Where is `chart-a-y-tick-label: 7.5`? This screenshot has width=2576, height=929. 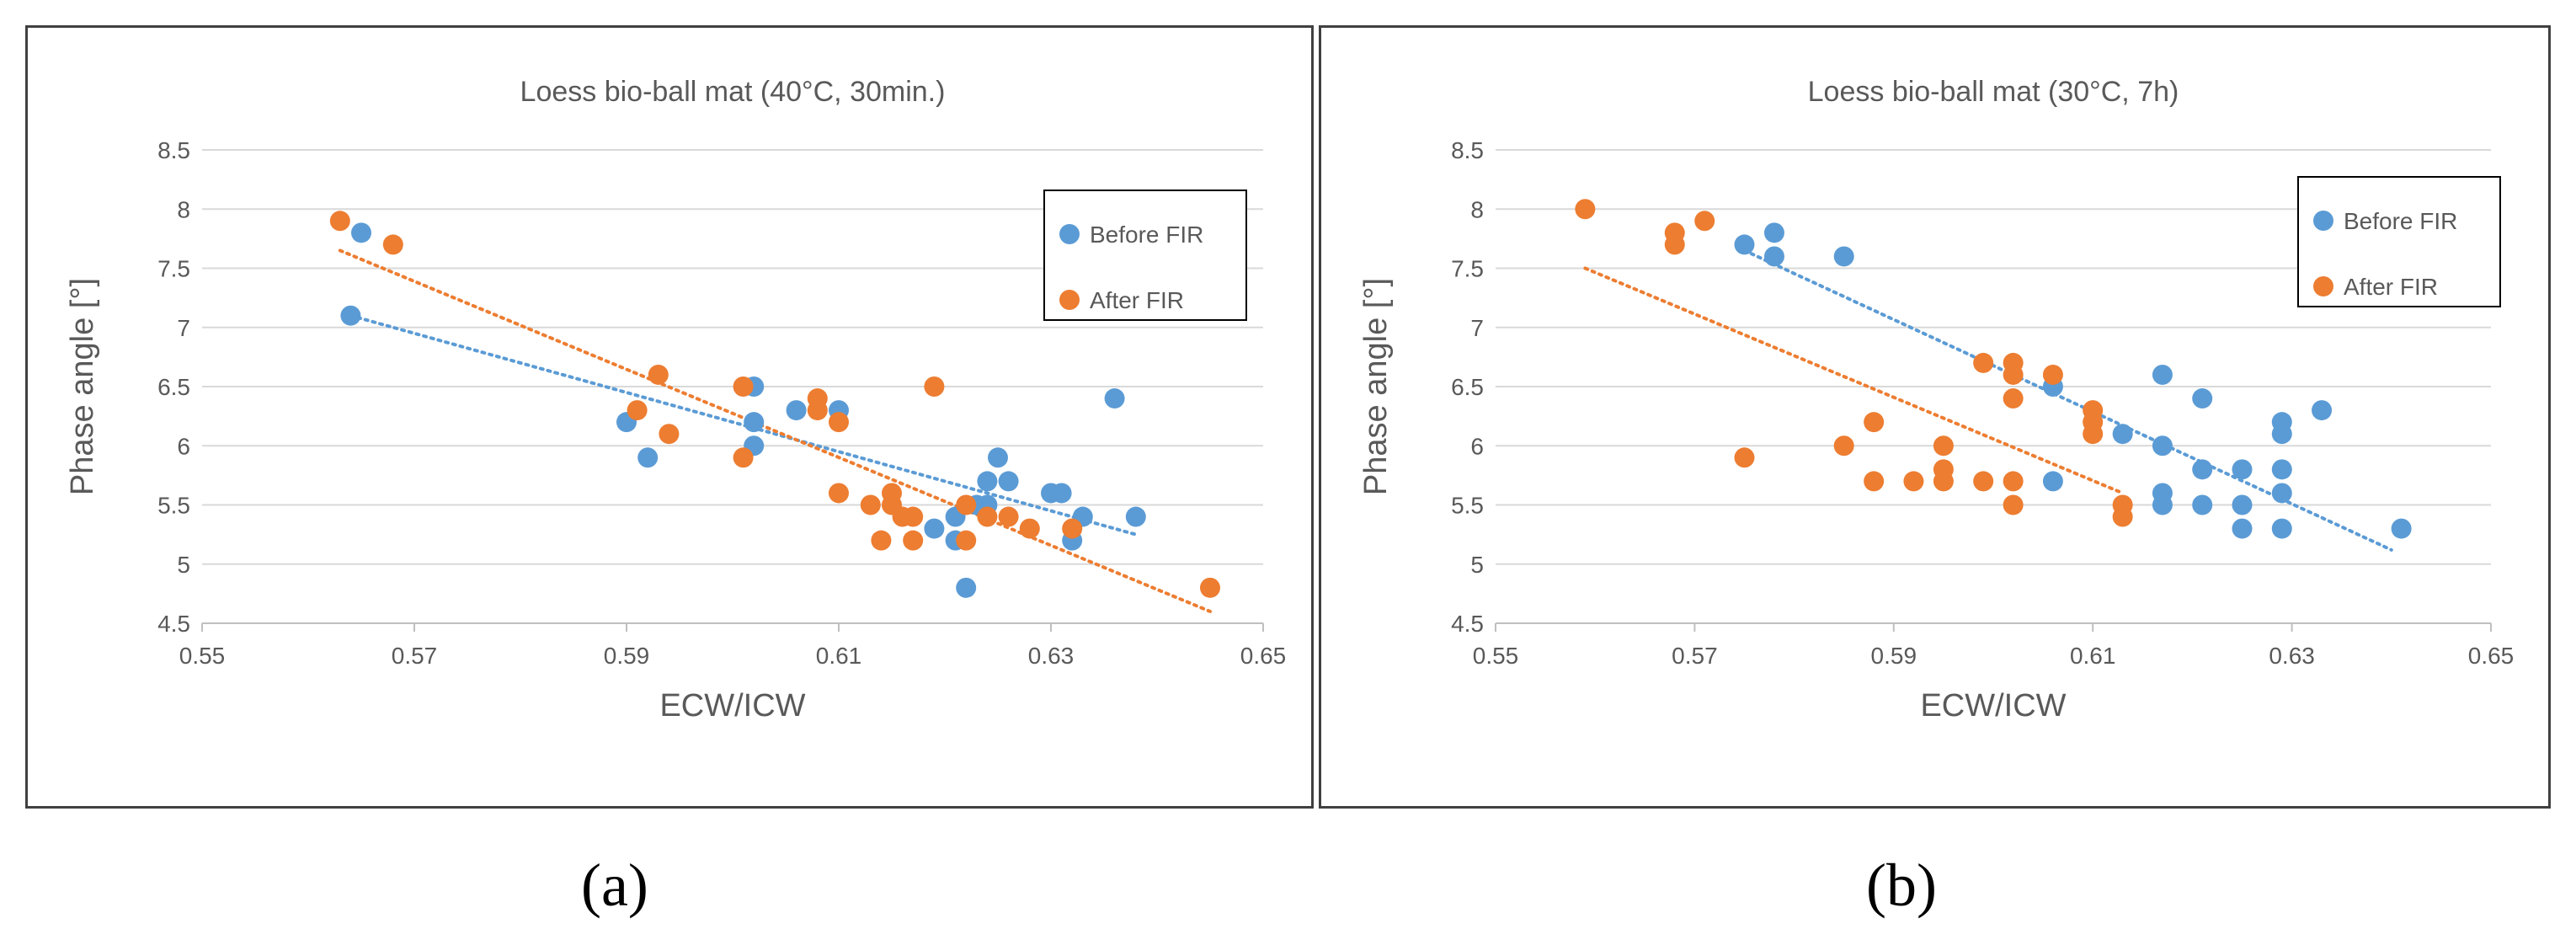
chart-a-y-tick-label: 7.5 is located at coordinates (173, 269).